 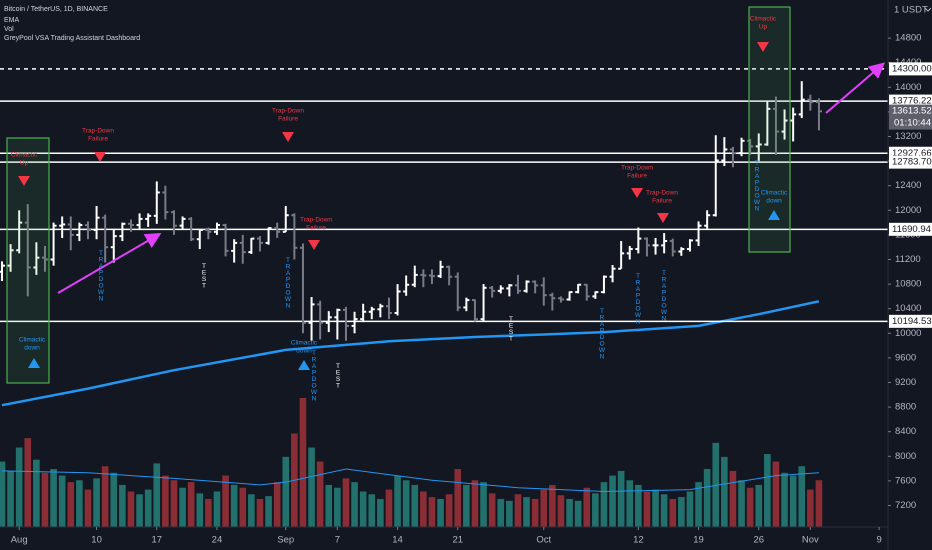 What do you see at coordinates (905, 431) in the screenshot?
I see `y-tick-label: 8400` at bounding box center [905, 431].